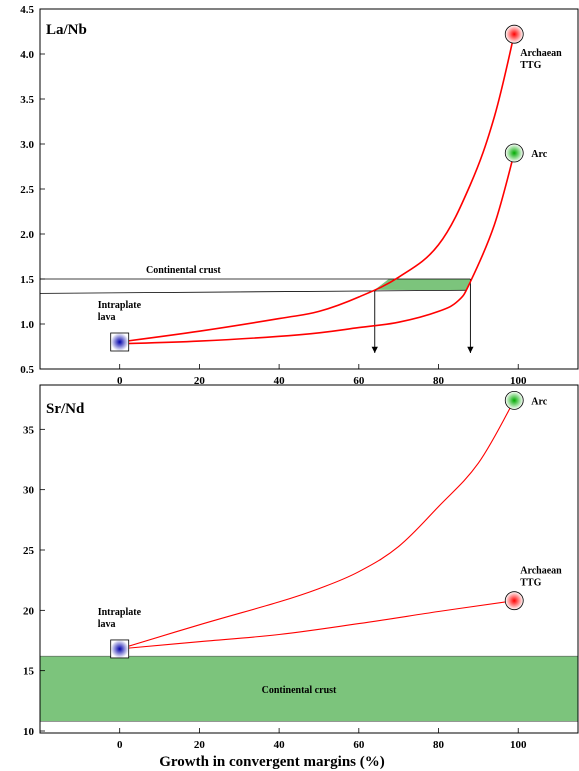 Image resolution: width=579 pixels, height=771 pixels. Describe the element at coordinates (27, 55) in the screenshot. I see `y-tick-label: 4.0` at that location.